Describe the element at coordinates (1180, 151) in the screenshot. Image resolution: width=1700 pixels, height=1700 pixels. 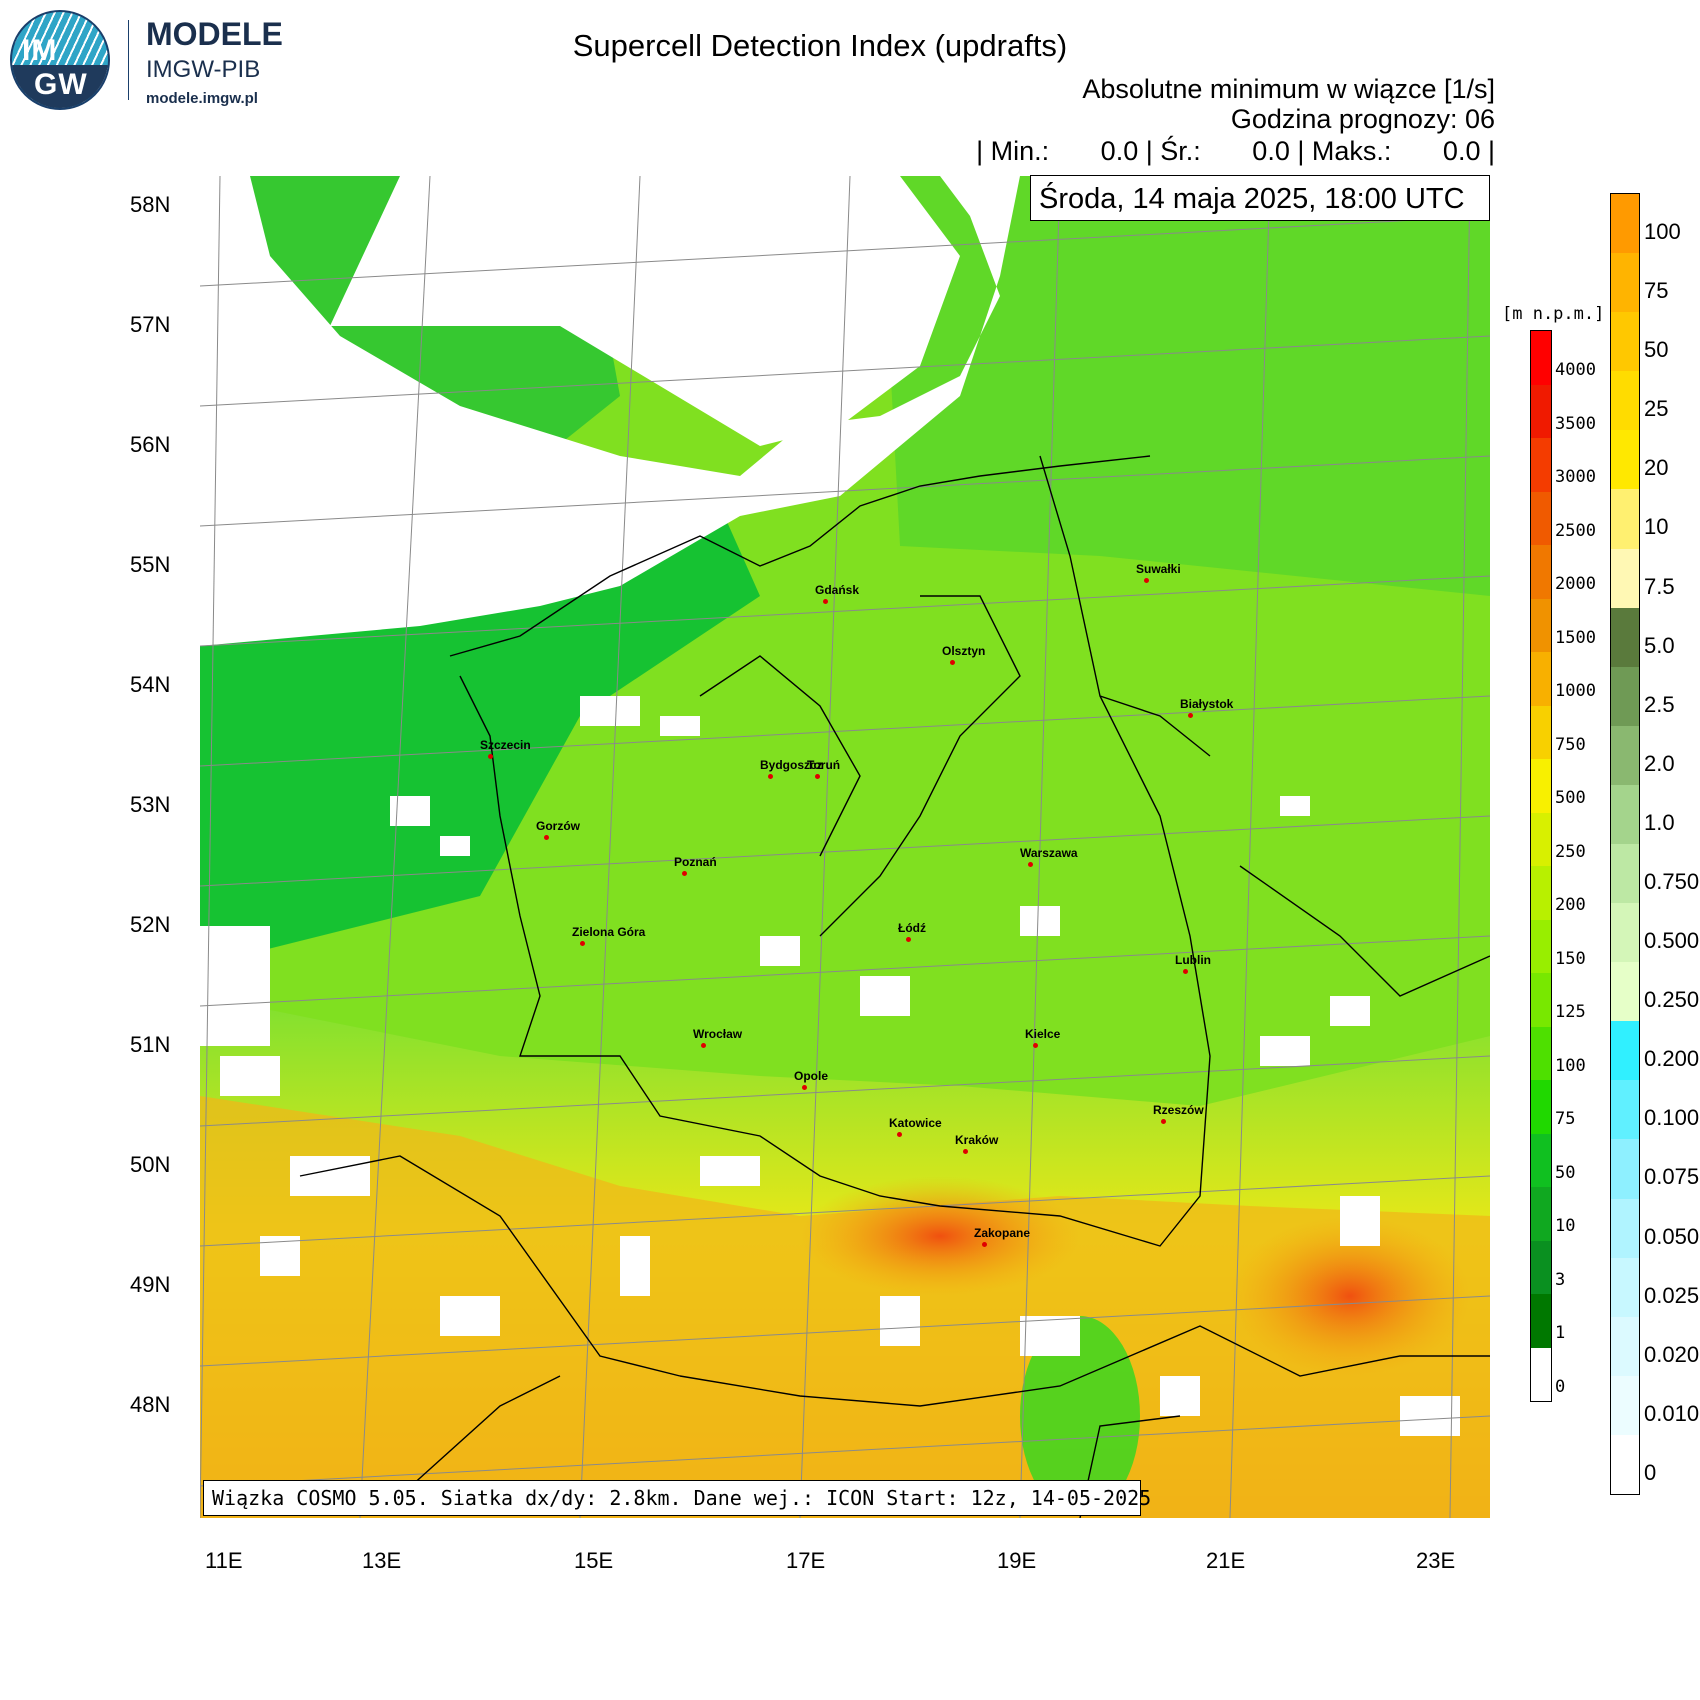
I see `mean-label: Śr.:` at that location.